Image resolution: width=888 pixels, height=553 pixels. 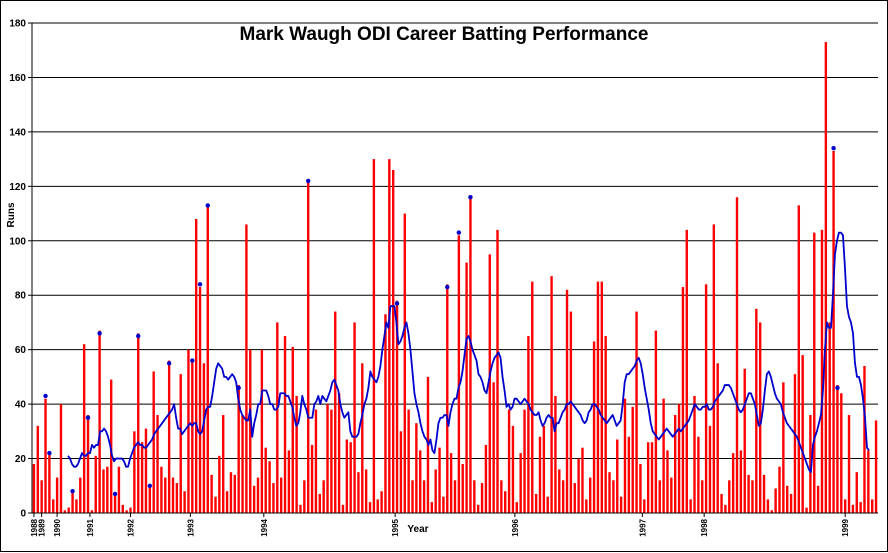 What do you see at coordinates (17, 24) in the screenshot?
I see `y-tick-label-180: 180` at bounding box center [17, 24].